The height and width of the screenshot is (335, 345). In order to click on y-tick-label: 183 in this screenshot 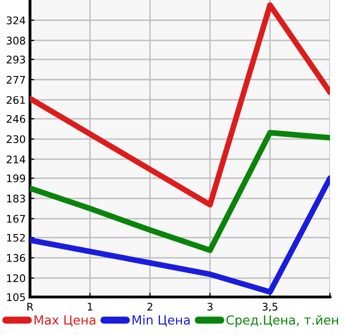, I will do `click(16, 198)`.